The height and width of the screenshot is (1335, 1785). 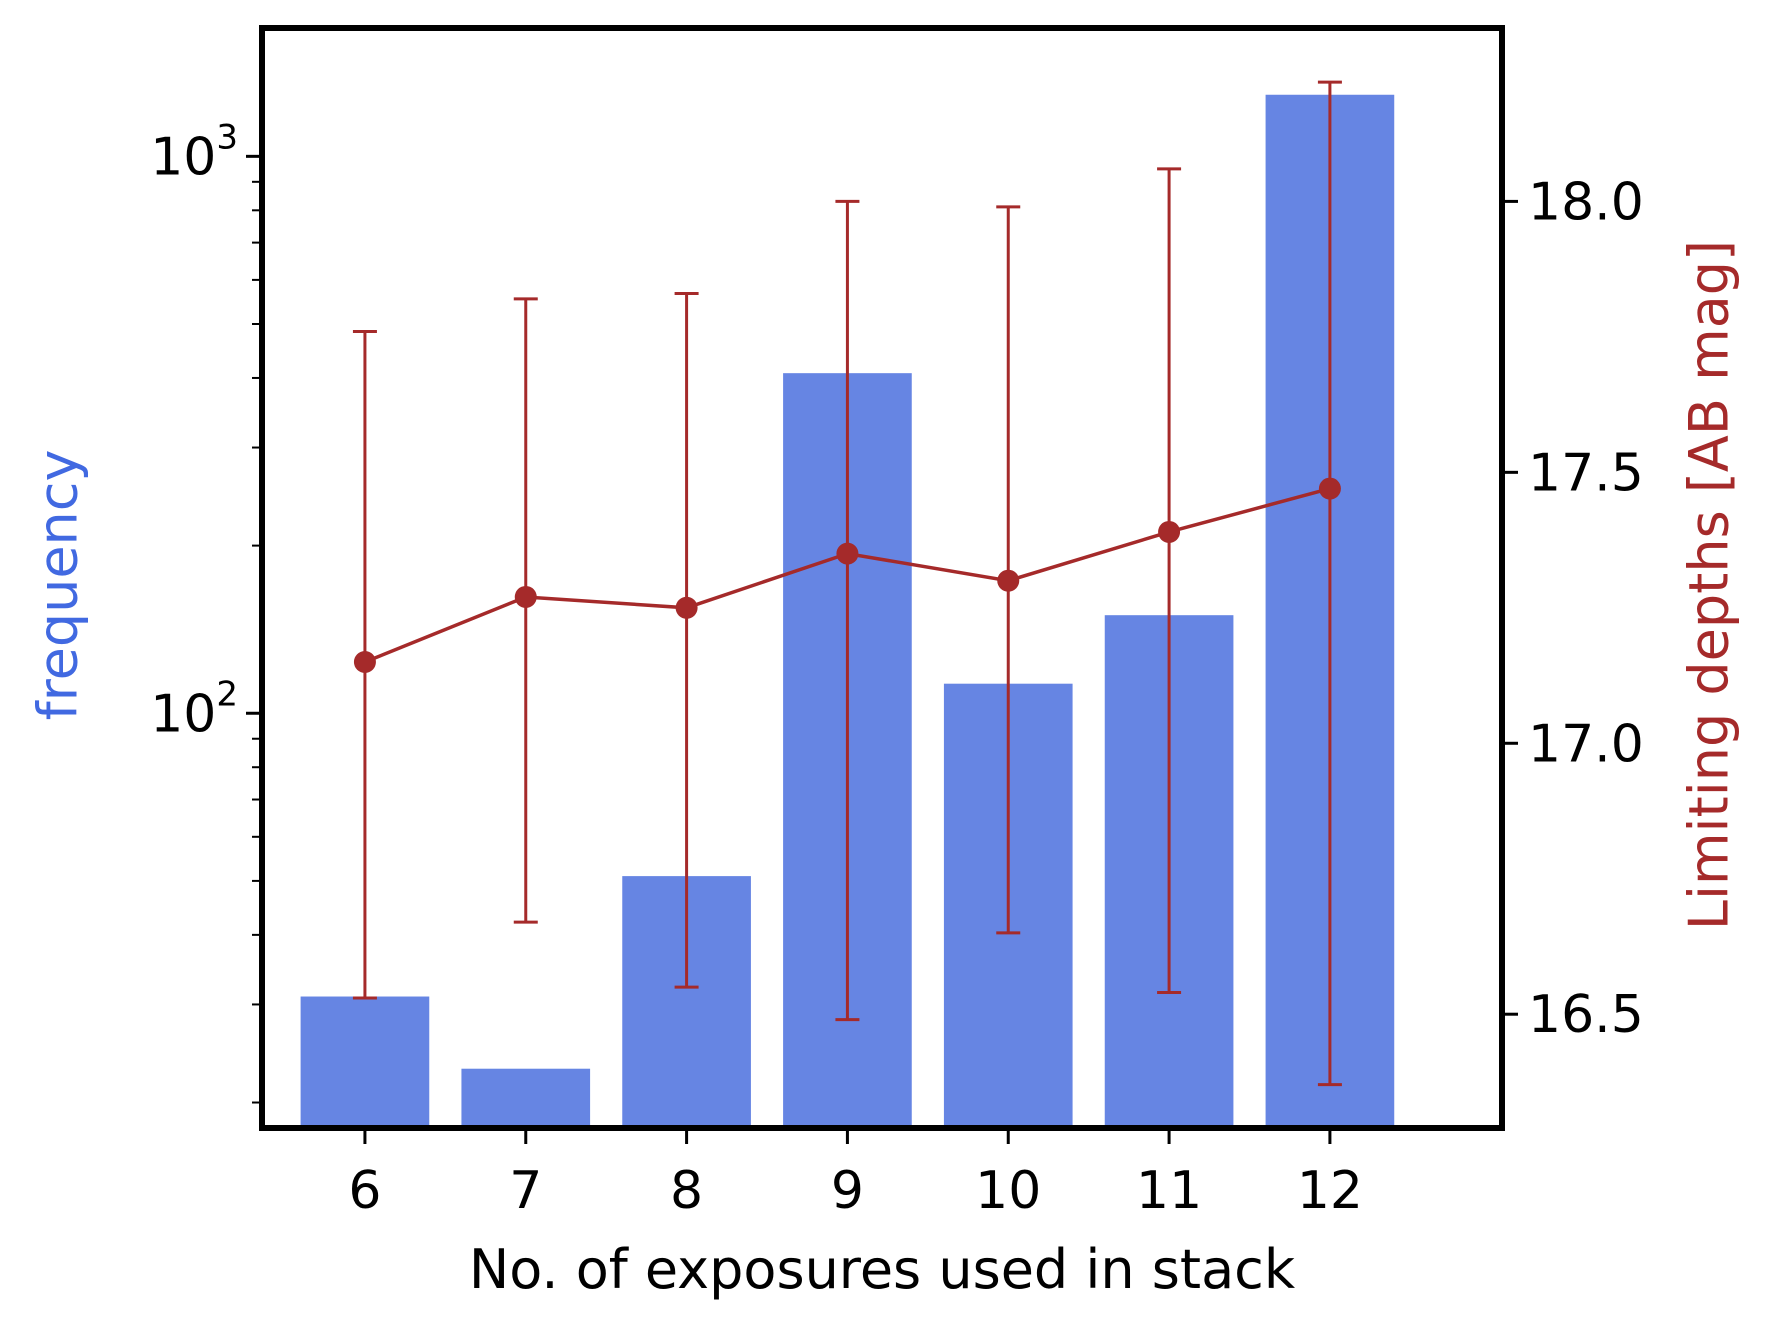 I want to click on x-tick-label: 9, so click(x=847, y=1191).